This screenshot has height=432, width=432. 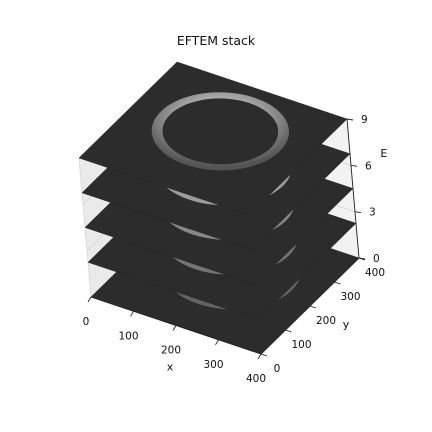 What do you see at coordinates (277, 369) in the screenshot?
I see `y-tick-label: 0` at bounding box center [277, 369].